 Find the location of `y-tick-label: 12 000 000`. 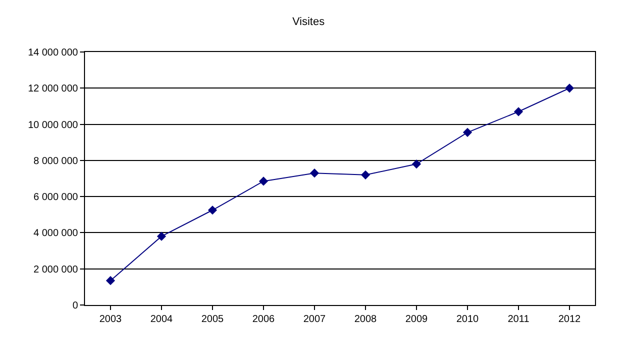

y-tick-label: 12 000 000 is located at coordinates (53, 89).